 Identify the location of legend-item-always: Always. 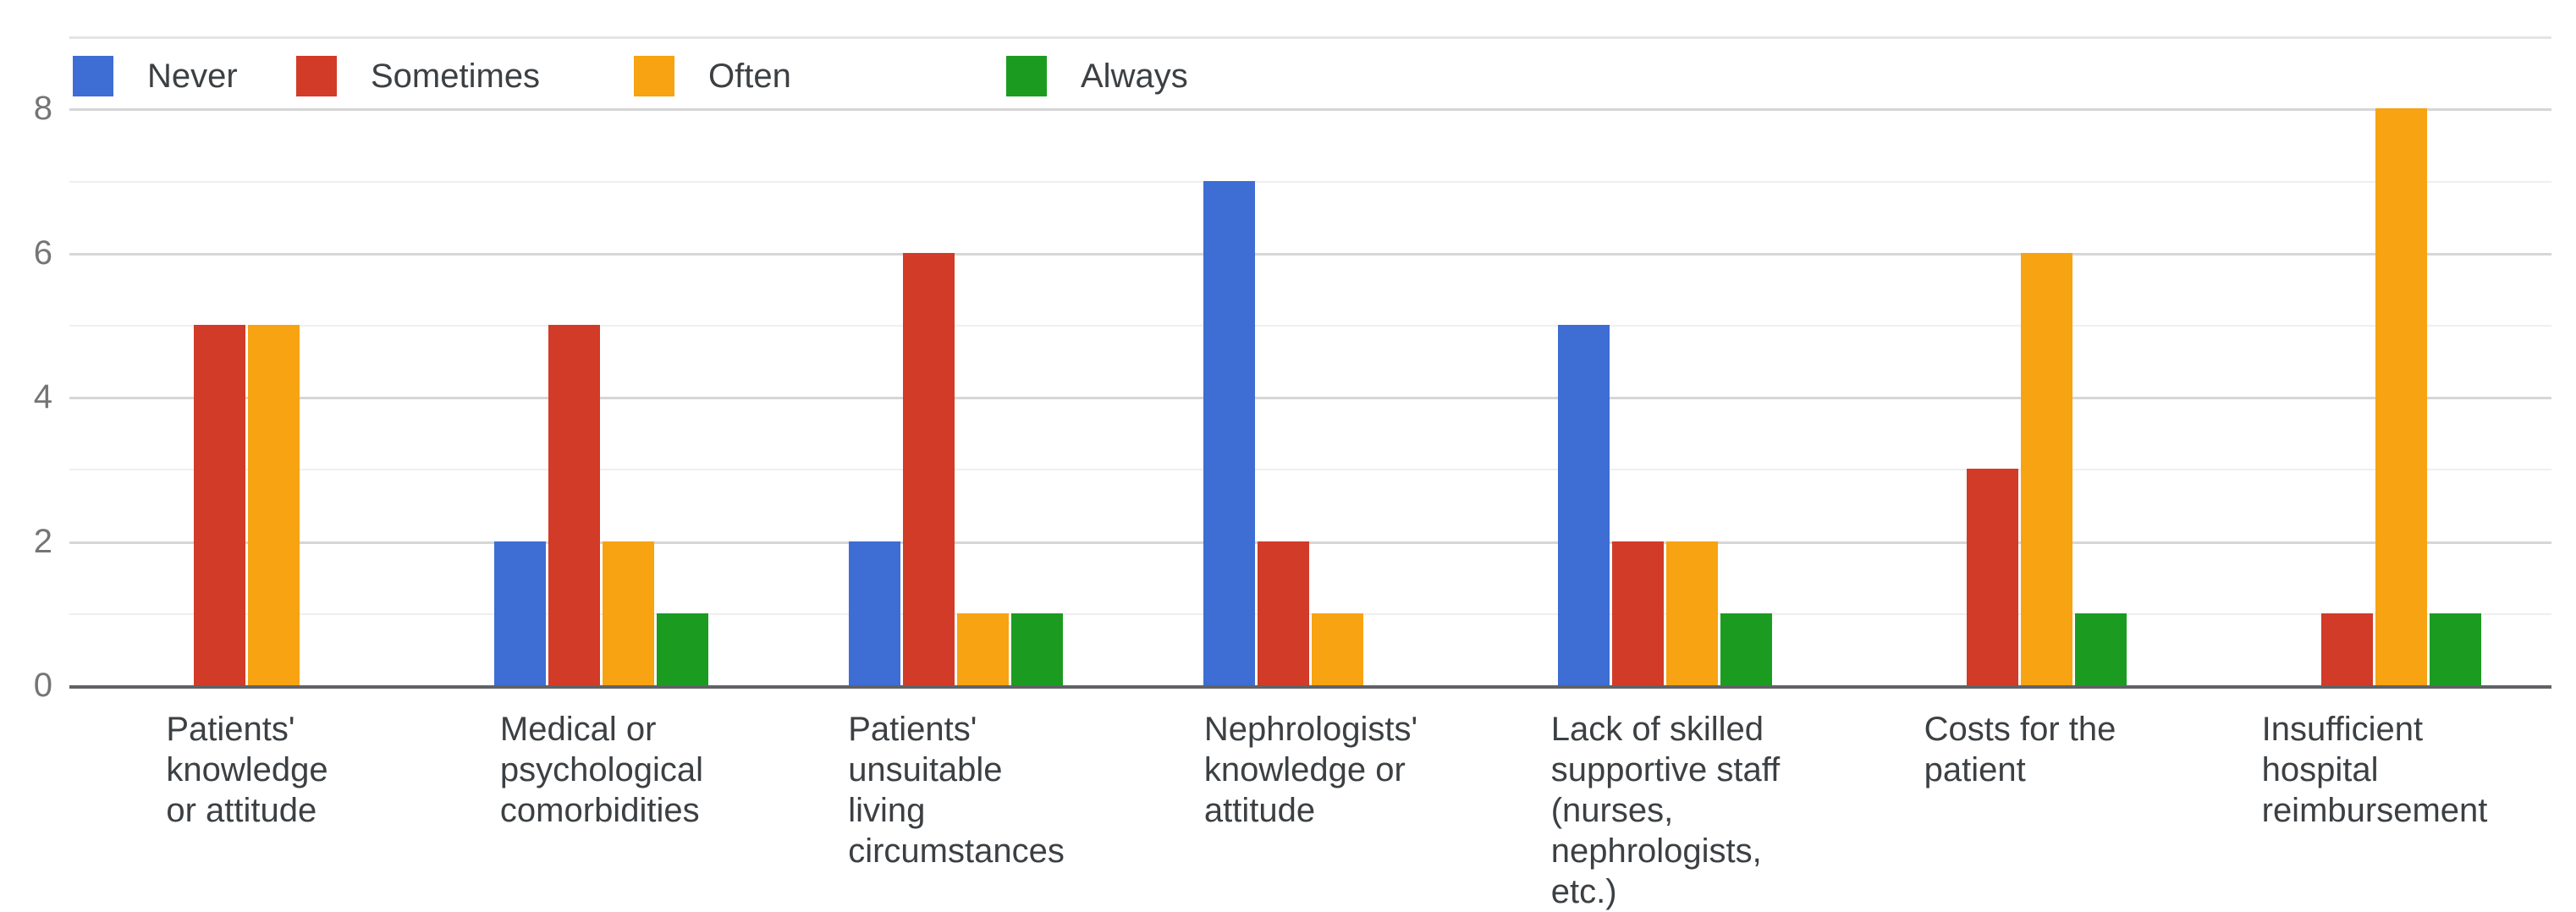
(1097, 76).